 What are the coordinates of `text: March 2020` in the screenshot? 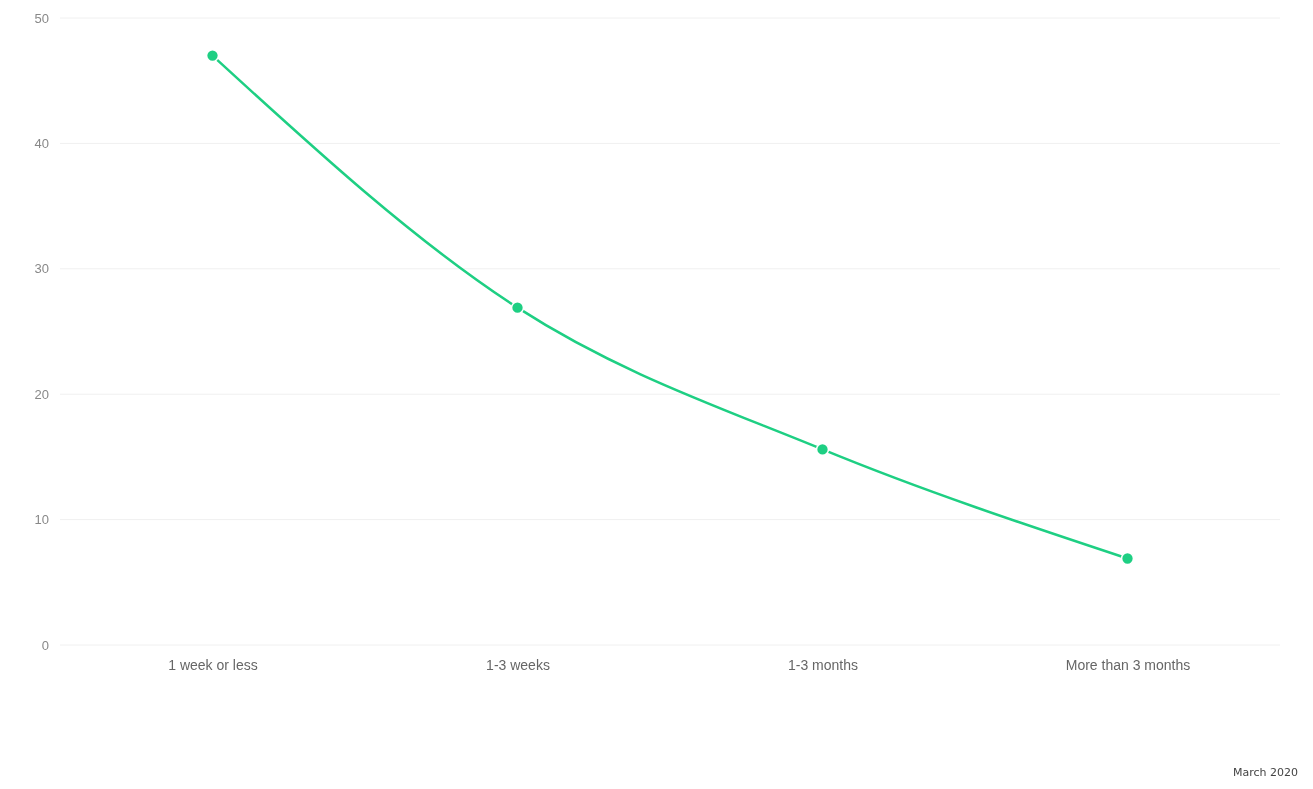 It's located at (1265, 772).